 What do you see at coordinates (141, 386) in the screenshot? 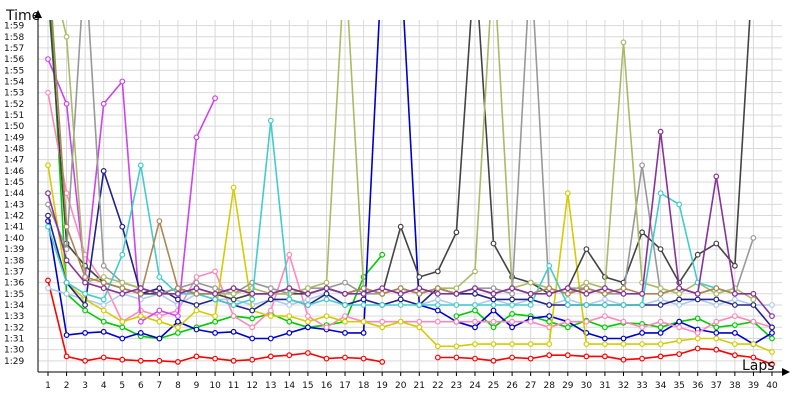
I see `x-tick-label: 6` at bounding box center [141, 386].